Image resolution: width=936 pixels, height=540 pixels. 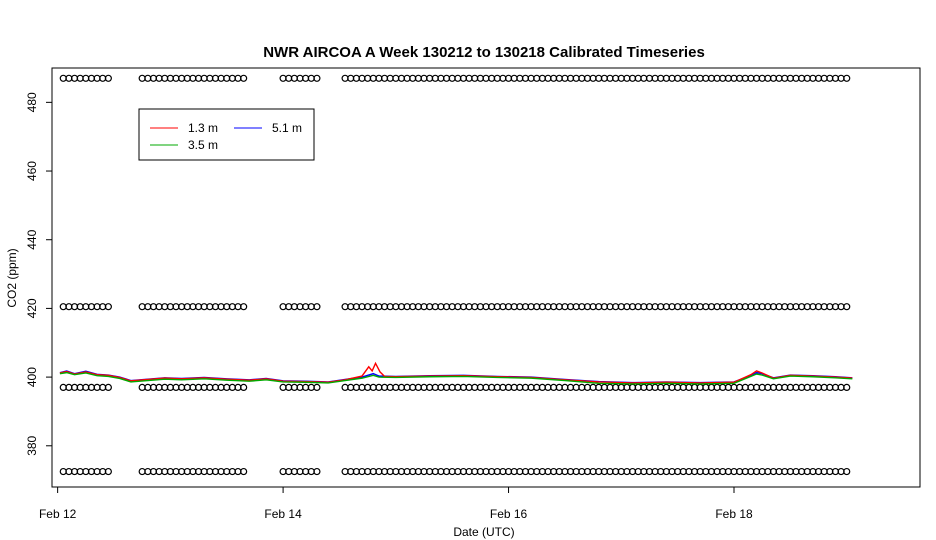 What do you see at coordinates (734, 514) in the screenshot?
I see `x-tick-label: Feb 18` at bounding box center [734, 514].